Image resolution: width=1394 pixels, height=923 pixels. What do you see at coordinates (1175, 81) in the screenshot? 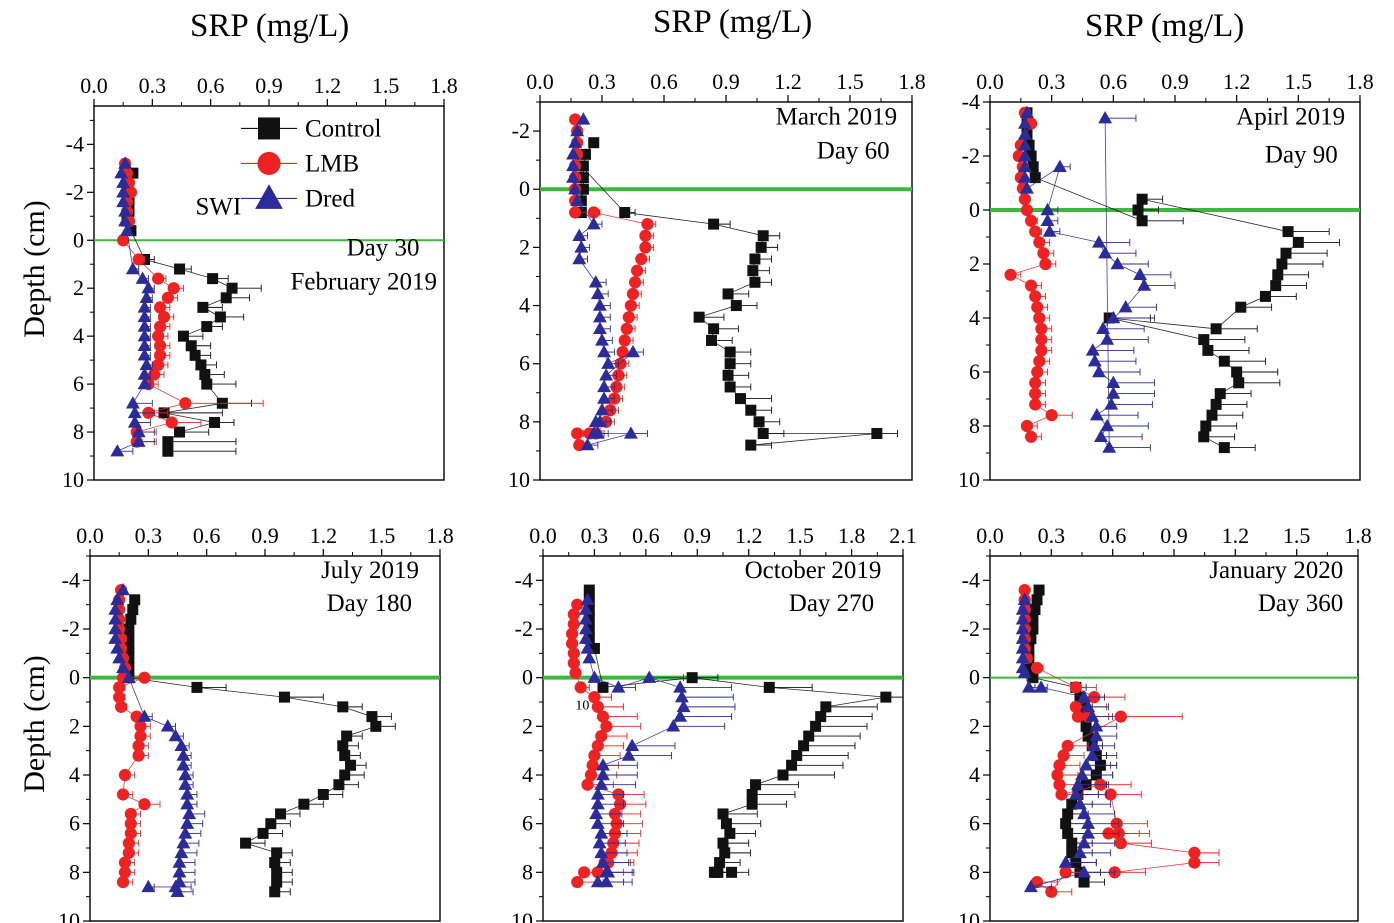
I see `x-tick-label: 0.9` at bounding box center [1175, 81].